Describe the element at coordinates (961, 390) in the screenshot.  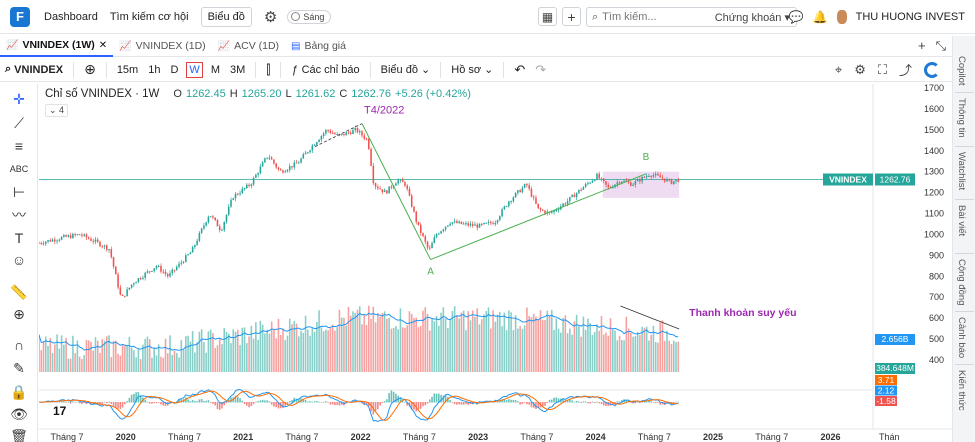
I see `panel-knowledge: Kiến thức` at that location.